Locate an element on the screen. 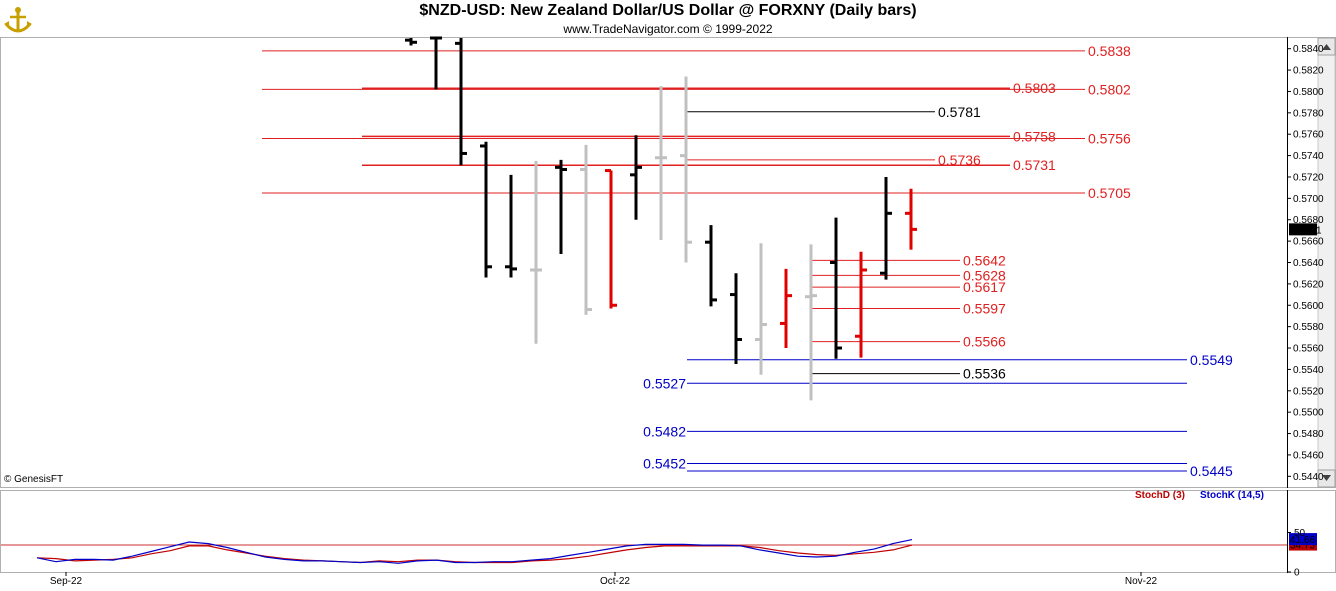  price-tick-label: 0.5520 is located at coordinates (1308, 391).